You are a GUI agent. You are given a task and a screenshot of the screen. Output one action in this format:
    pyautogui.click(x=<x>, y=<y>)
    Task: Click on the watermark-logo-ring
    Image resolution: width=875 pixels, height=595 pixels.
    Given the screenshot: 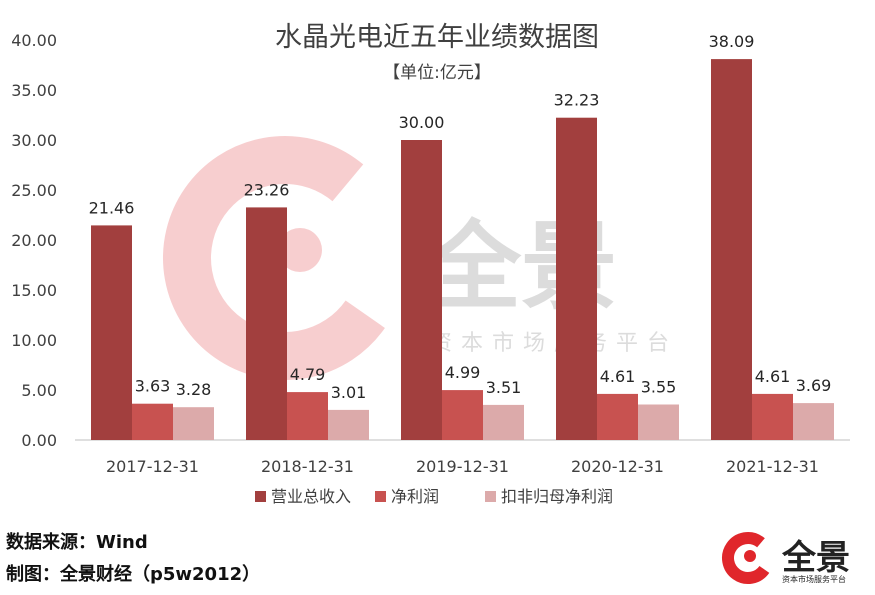 What is the action you would take?
    pyautogui.click(x=285, y=258)
    